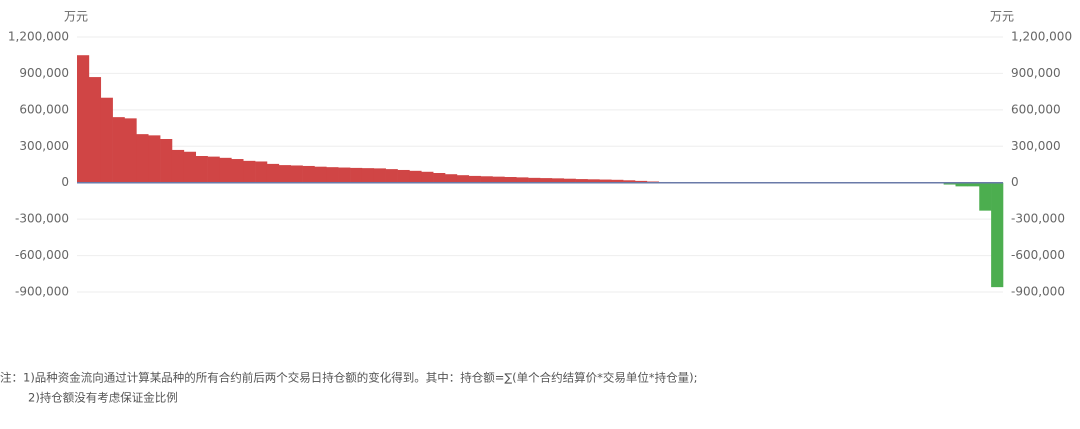 This screenshot has width=1080, height=429. I want to click on y2-tick-label: 0, so click(1015, 182).